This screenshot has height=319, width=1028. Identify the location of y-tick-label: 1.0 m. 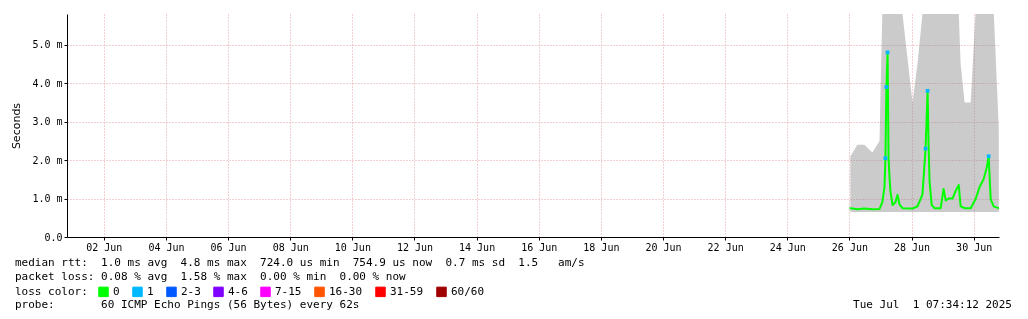
(47, 199).